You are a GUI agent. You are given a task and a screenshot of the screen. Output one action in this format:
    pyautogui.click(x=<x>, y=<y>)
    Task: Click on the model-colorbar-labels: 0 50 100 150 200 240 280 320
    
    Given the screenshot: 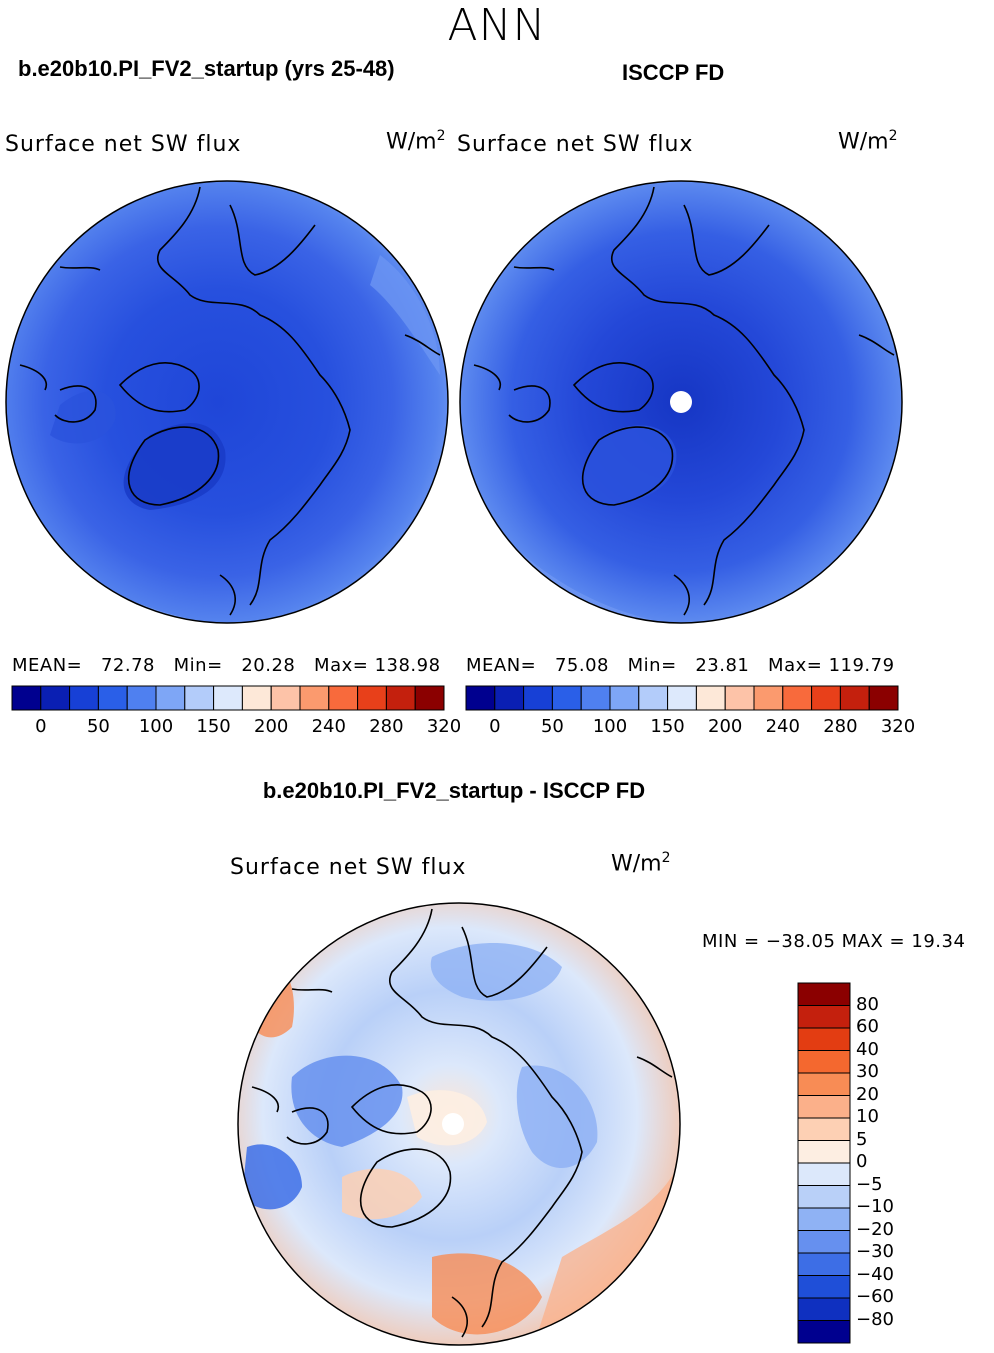 What is the action you would take?
    pyautogui.click(x=236, y=728)
    